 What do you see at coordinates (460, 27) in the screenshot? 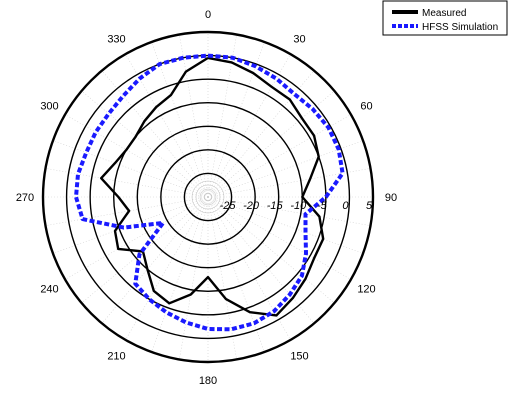
I see `legend-label-simulation: HFSS Simulation` at bounding box center [460, 27].